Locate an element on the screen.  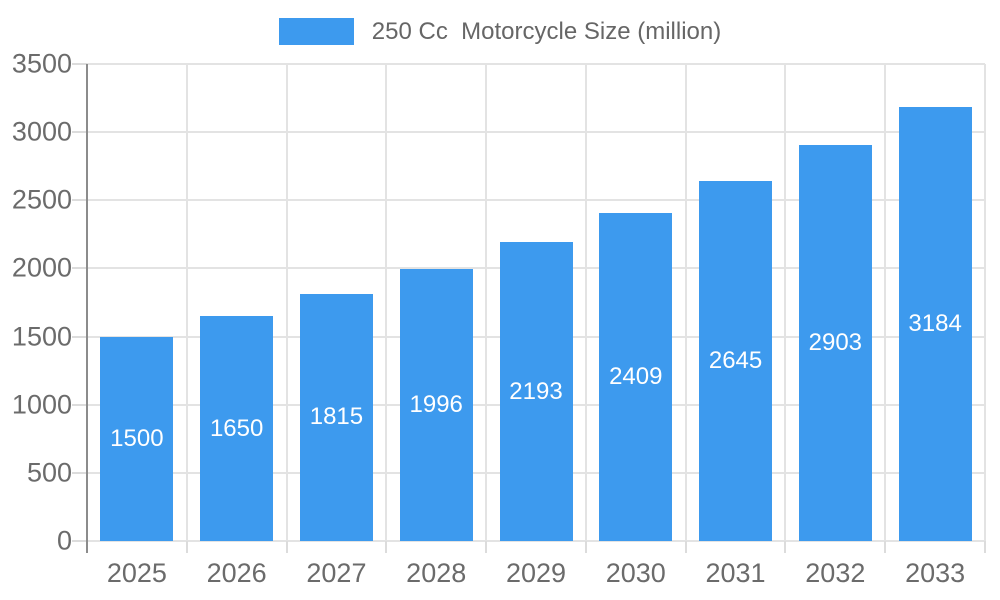
bar-value-label: 1996 is located at coordinates (436, 404).